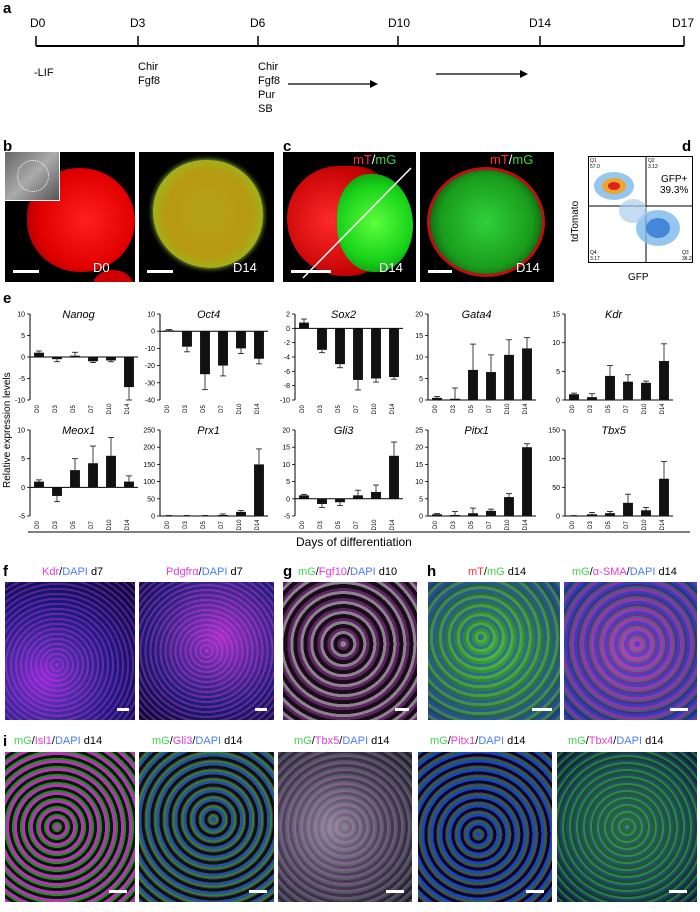 The image size is (700, 912). What do you see at coordinates (419, 315) in the screenshot?
I see `y-tick-label: 20` at bounding box center [419, 315].